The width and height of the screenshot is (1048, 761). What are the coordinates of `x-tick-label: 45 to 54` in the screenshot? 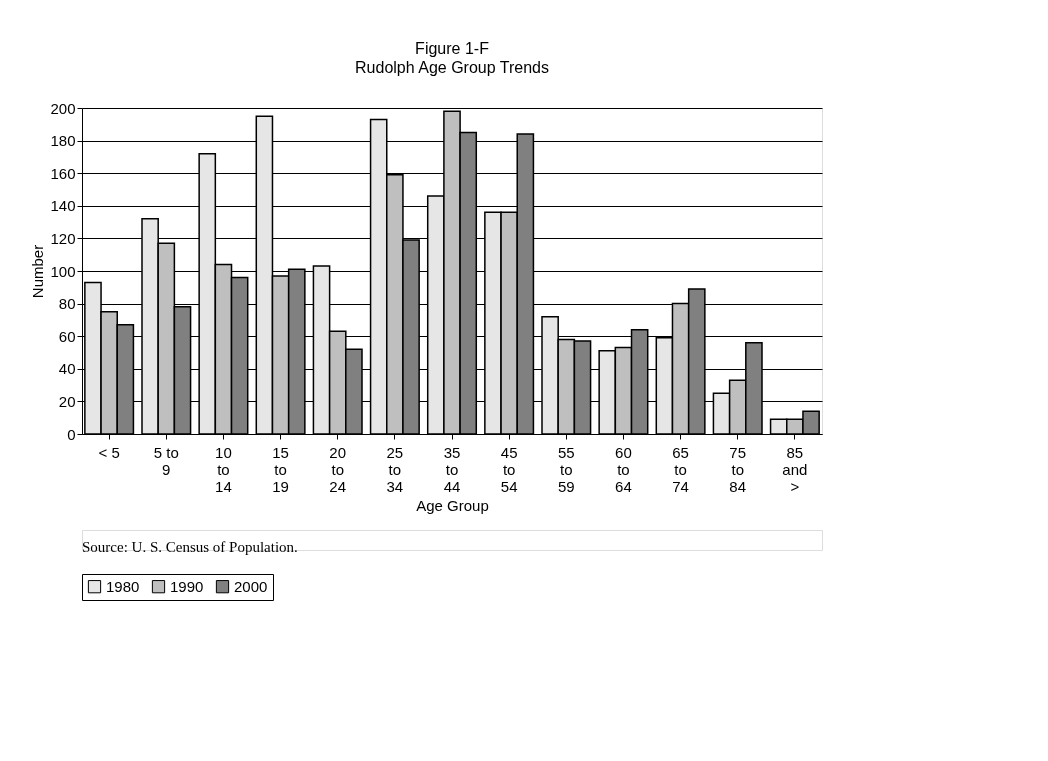 It's located at (509, 469).